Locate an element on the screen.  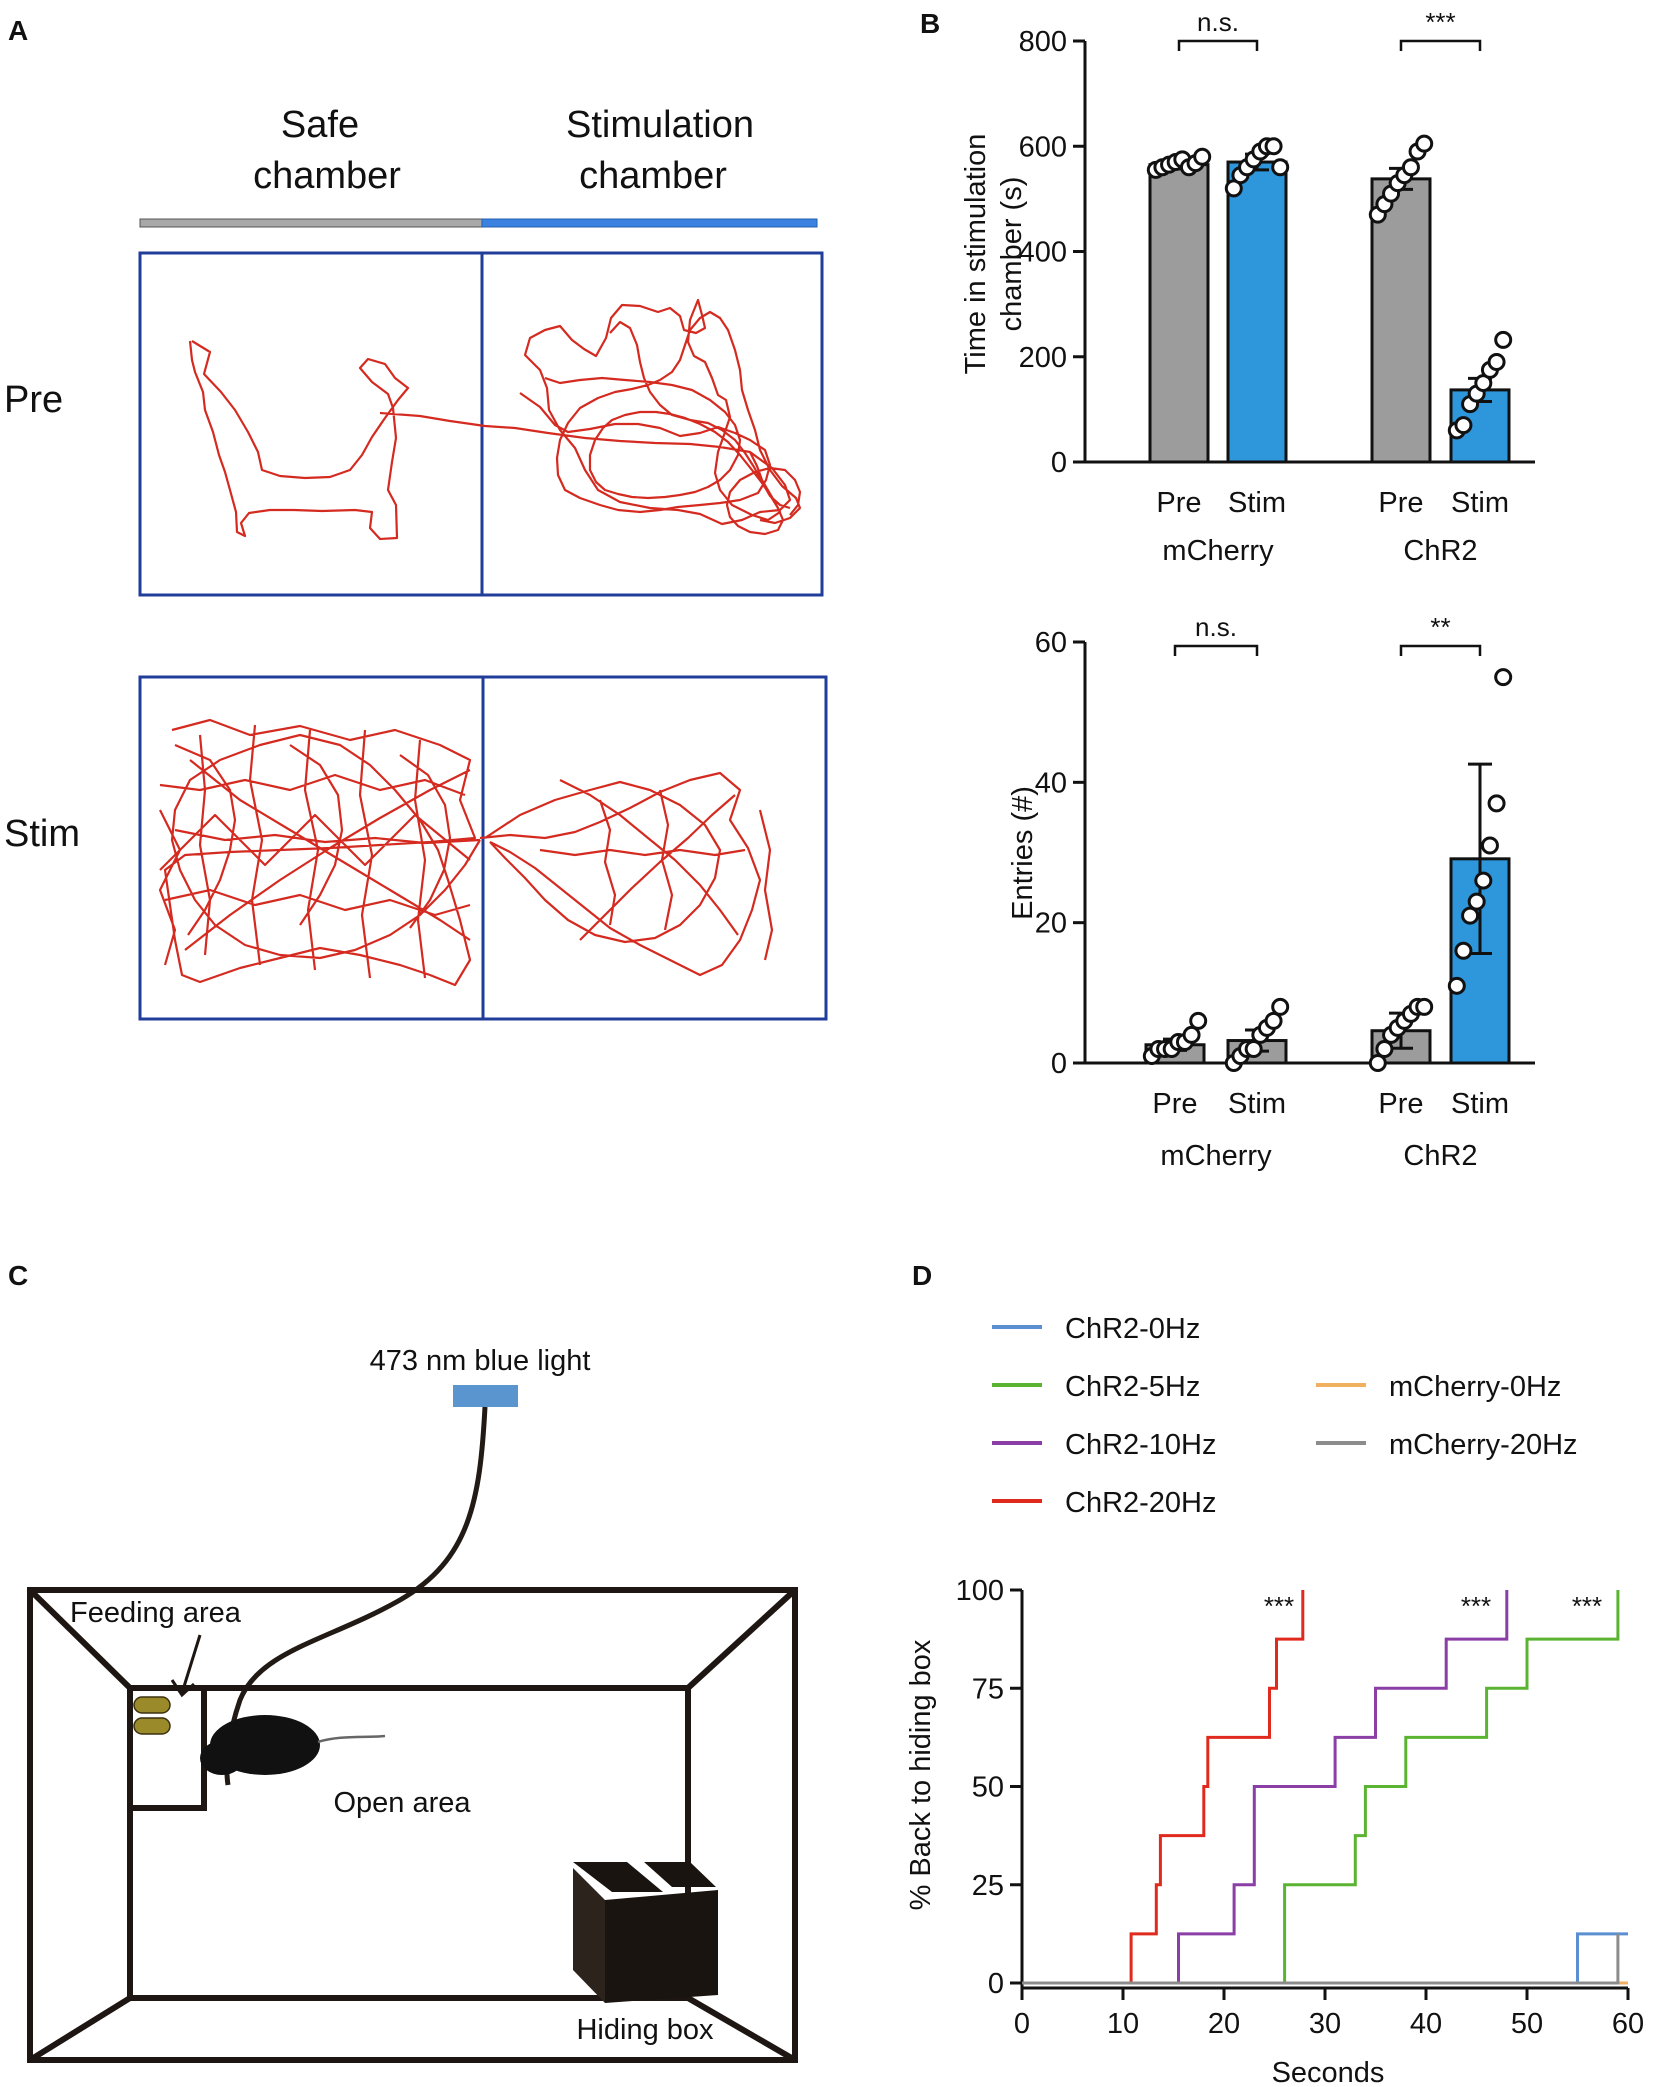
chart1-x-labels: Pre Stim Pre Stim mCherry ChR2 is located at coordinates (1332, 527).